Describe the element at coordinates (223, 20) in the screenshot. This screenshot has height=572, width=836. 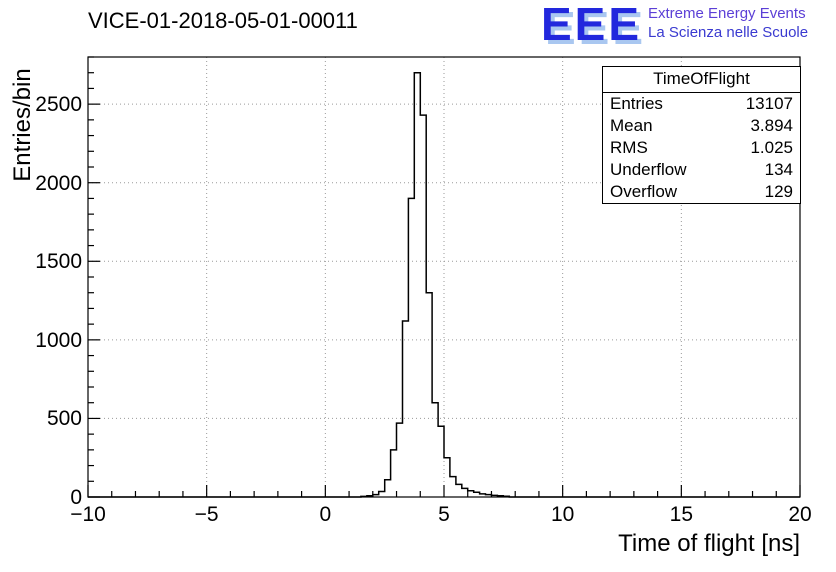
I see `page-title: VICE-01-2018-05-01-00011` at that location.